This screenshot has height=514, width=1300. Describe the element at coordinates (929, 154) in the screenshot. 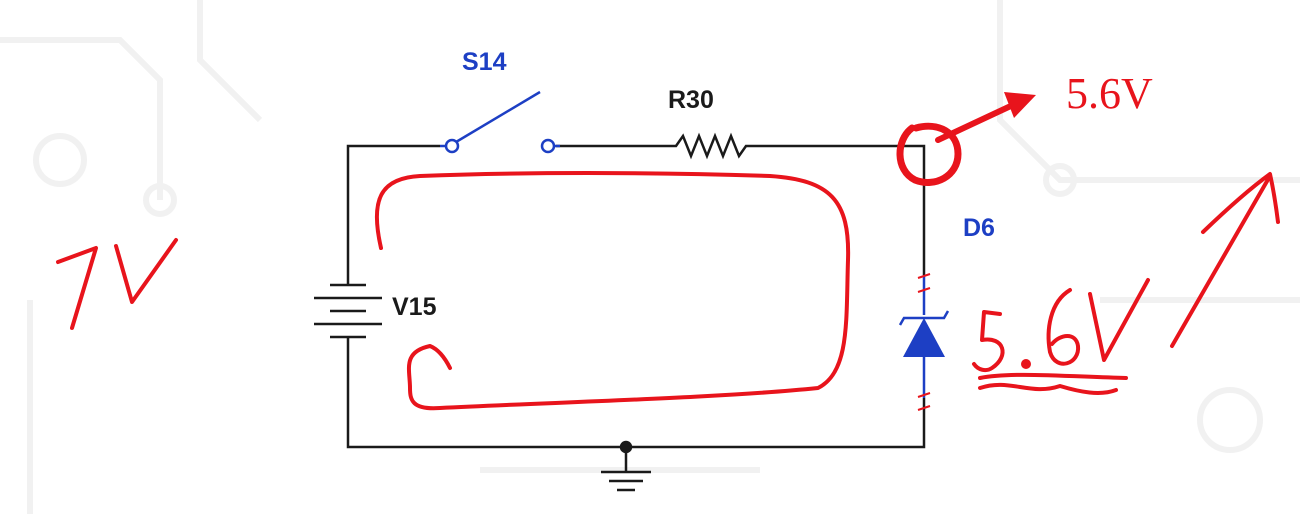

I see `node-highlight-circle` at that location.